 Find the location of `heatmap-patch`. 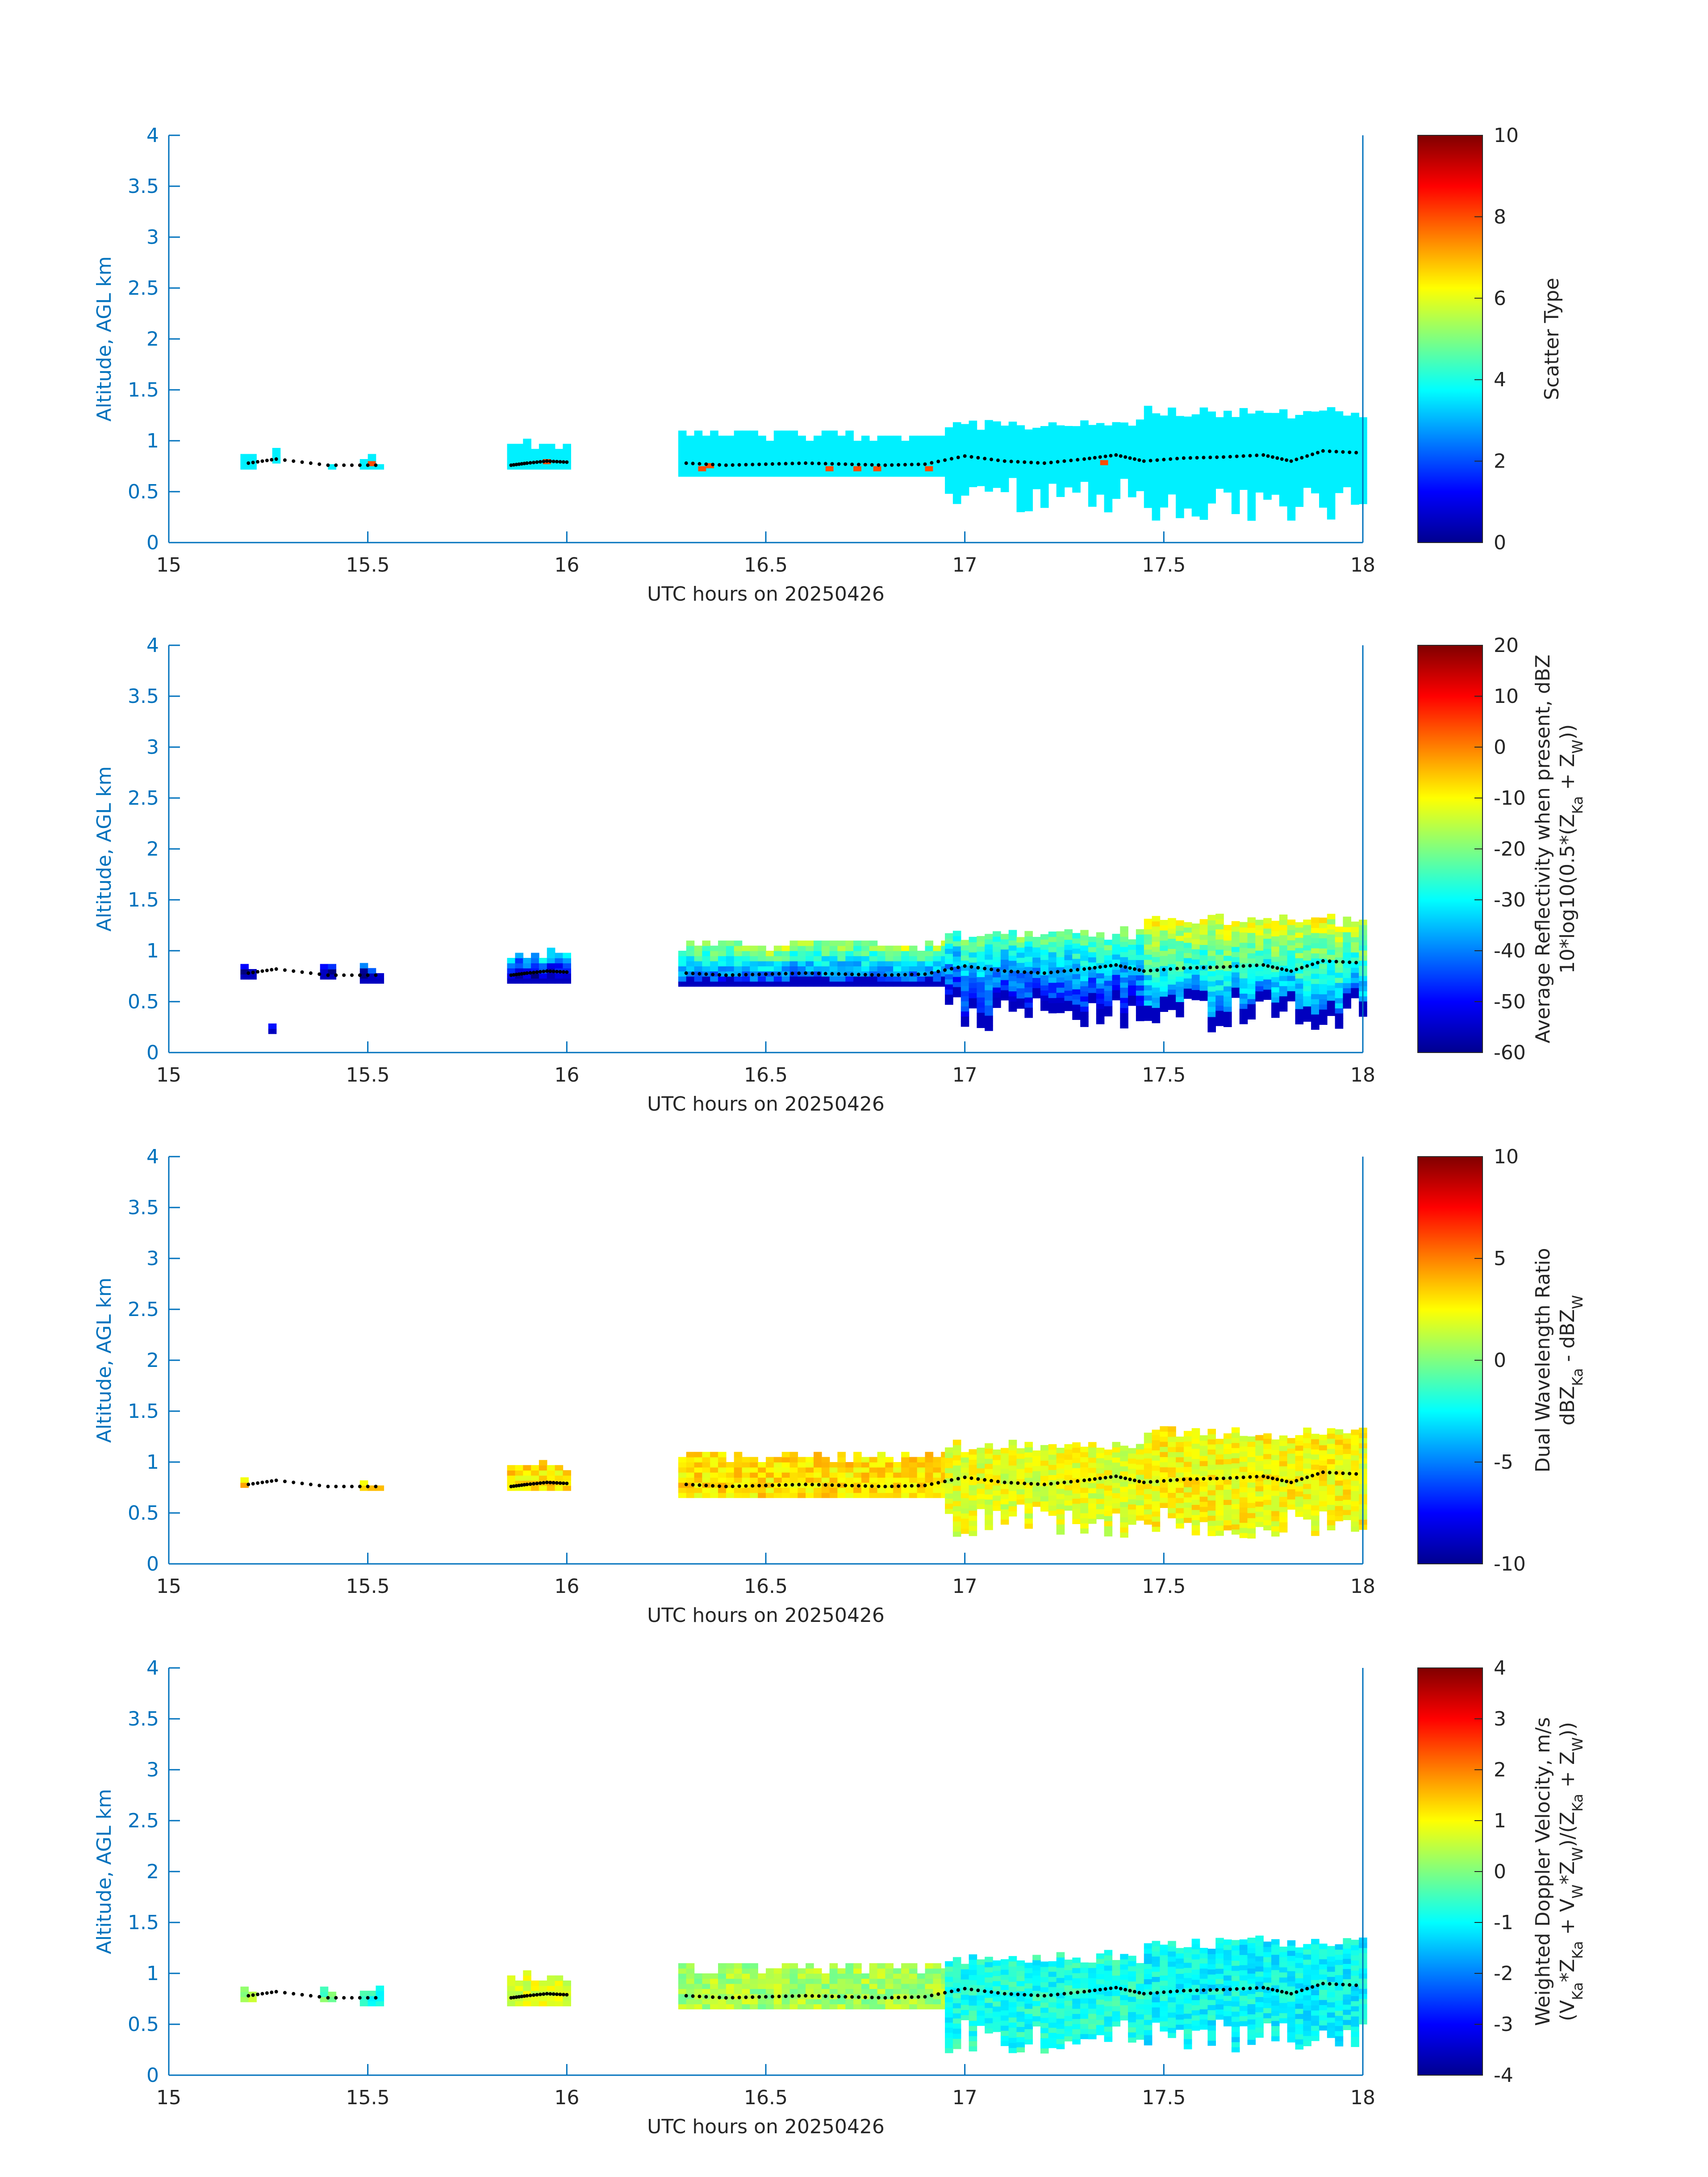

heatmap-patch is located at coordinates (929, 469).